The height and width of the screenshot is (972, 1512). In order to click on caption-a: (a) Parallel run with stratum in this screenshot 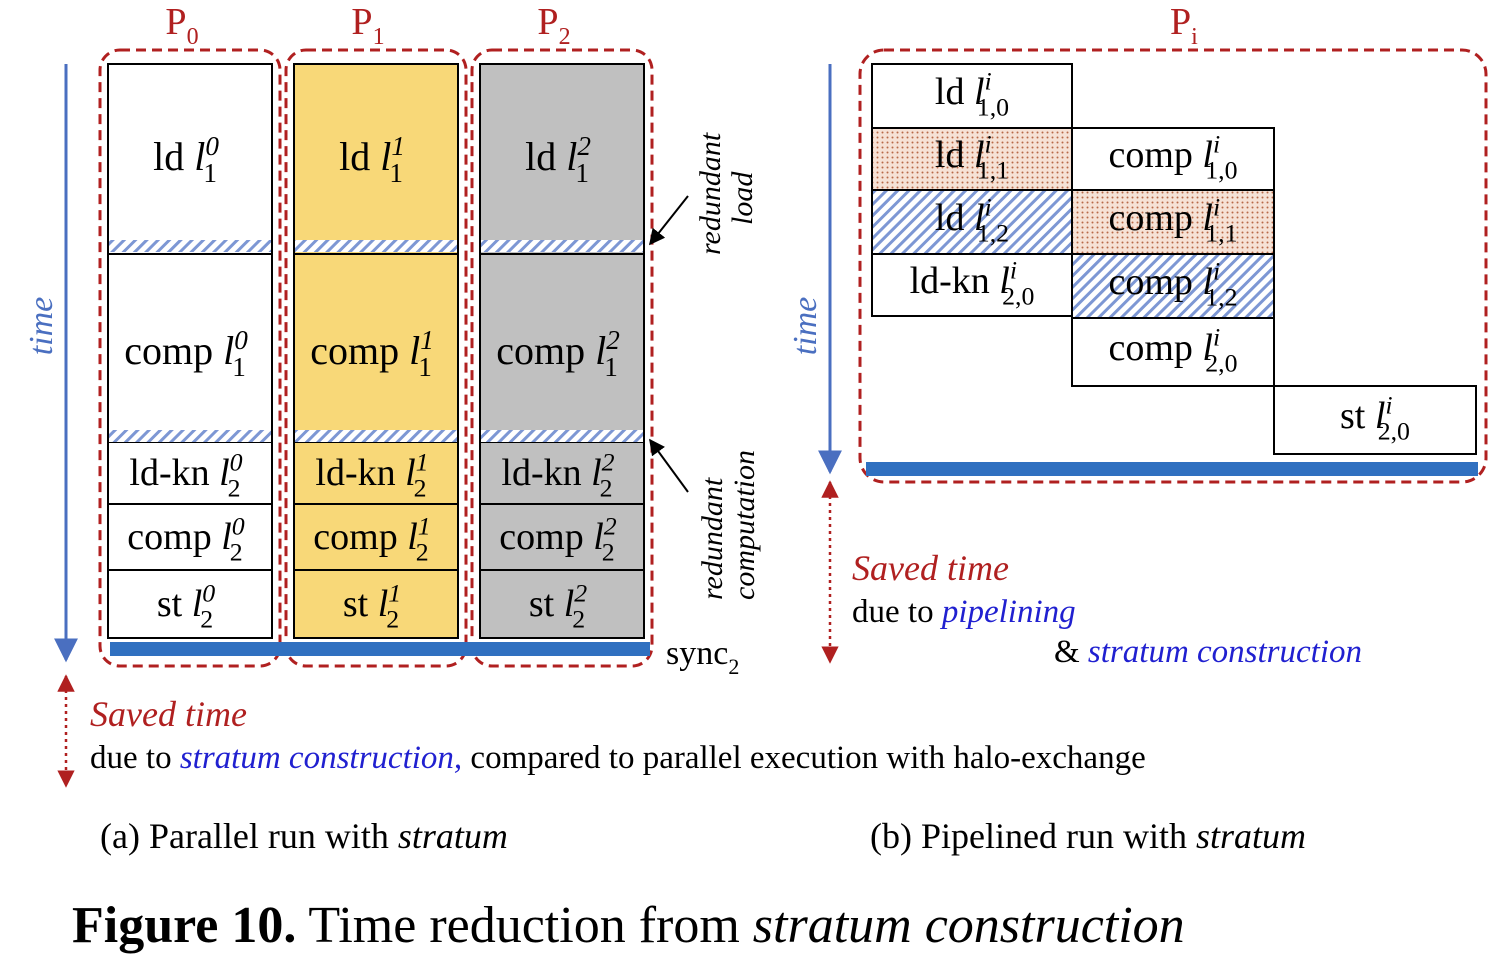, I will do `click(304, 836)`.